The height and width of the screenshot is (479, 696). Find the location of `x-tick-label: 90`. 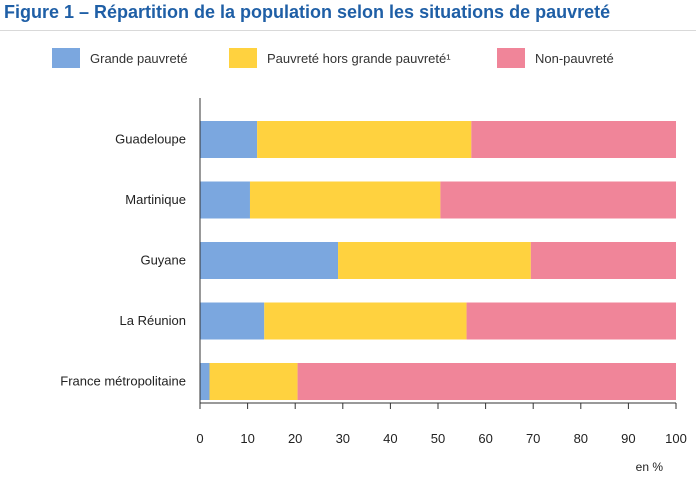

x-tick-label: 90 is located at coordinates (628, 438).